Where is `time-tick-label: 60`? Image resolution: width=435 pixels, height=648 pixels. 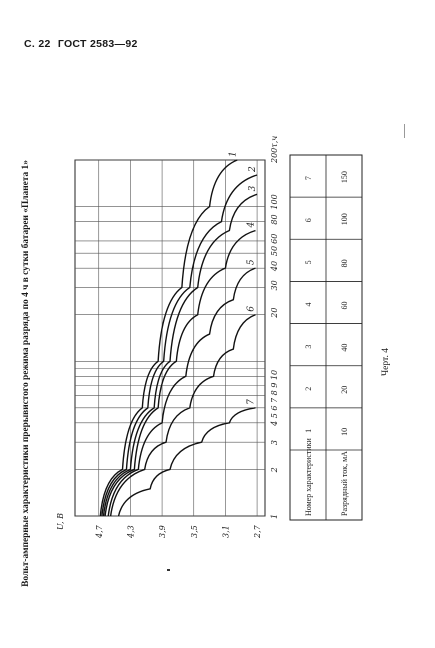
time-tick-label: 60 is located at coordinates (274, 239).